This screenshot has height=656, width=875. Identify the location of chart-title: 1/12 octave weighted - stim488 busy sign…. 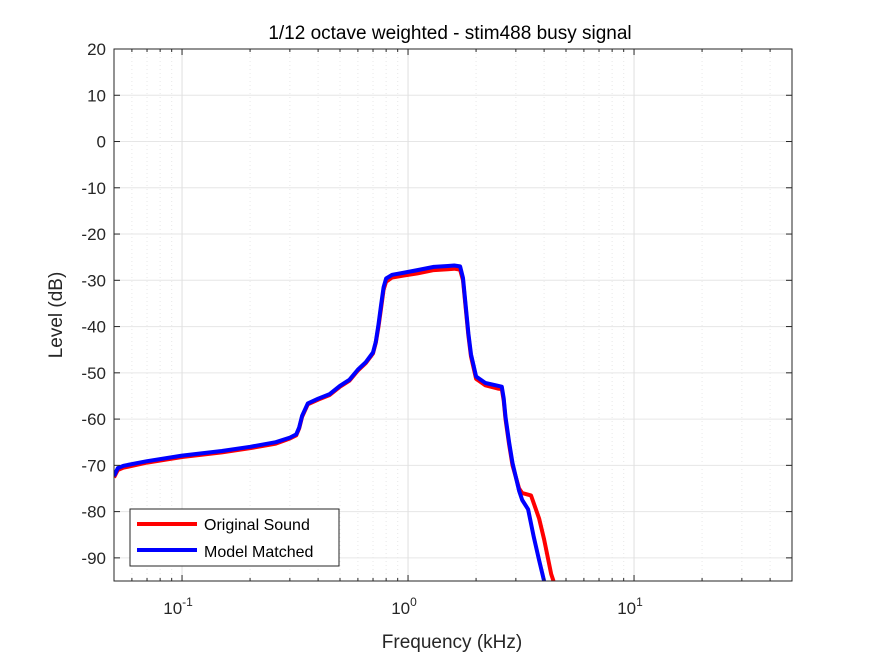
(449, 33).